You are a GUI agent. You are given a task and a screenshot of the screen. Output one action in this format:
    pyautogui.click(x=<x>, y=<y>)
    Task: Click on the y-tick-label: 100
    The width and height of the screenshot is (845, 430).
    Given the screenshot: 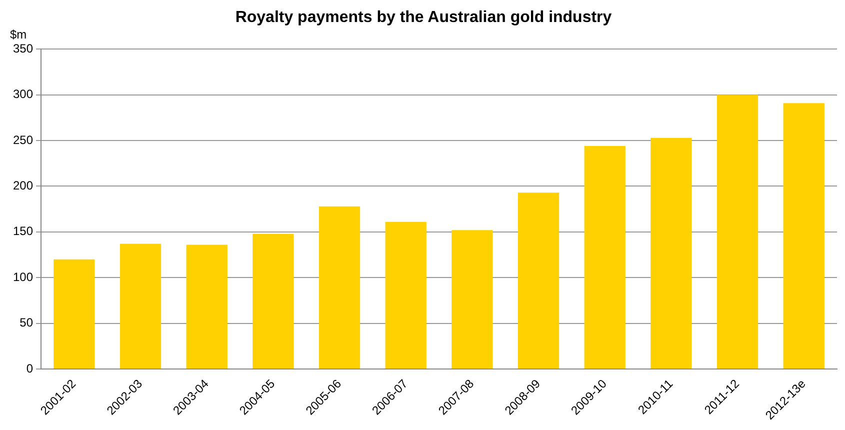 What is the action you would take?
    pyautogui.click(x=23, y=277)
    